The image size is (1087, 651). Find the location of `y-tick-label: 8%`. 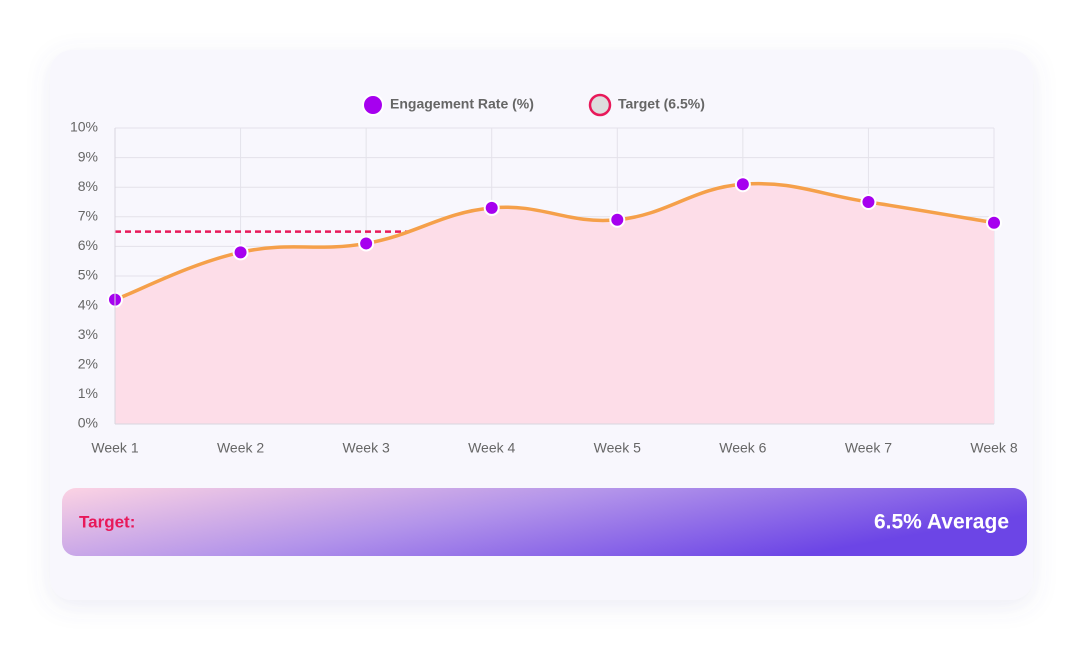

y-tick-label: 8% is located at coordinates (88, 186).